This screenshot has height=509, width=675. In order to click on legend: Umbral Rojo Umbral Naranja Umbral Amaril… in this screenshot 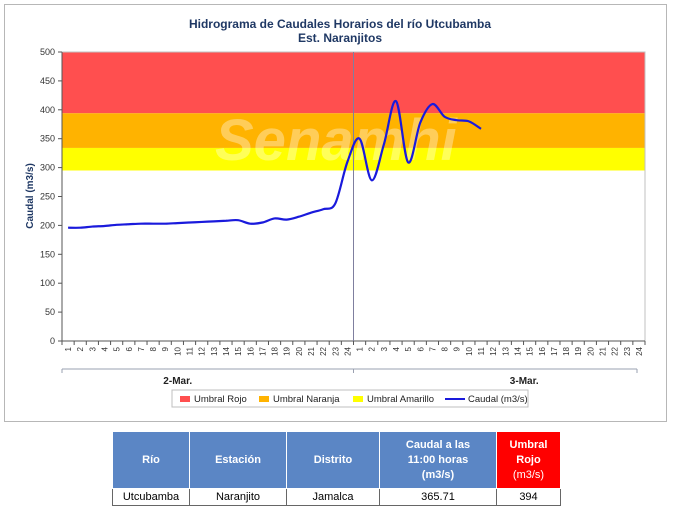, I will do `click(350, 398)`.